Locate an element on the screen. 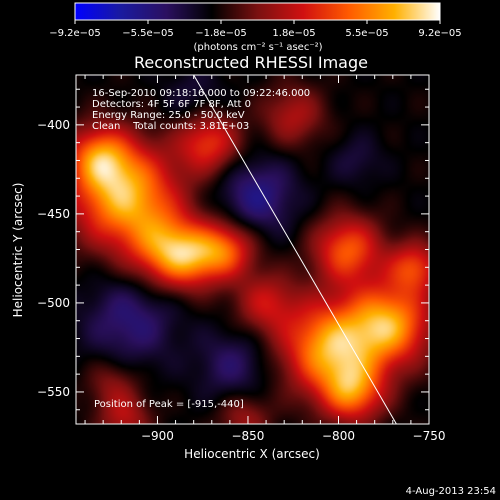  y-tick-label: −450 is located at coordinates (53, 214).